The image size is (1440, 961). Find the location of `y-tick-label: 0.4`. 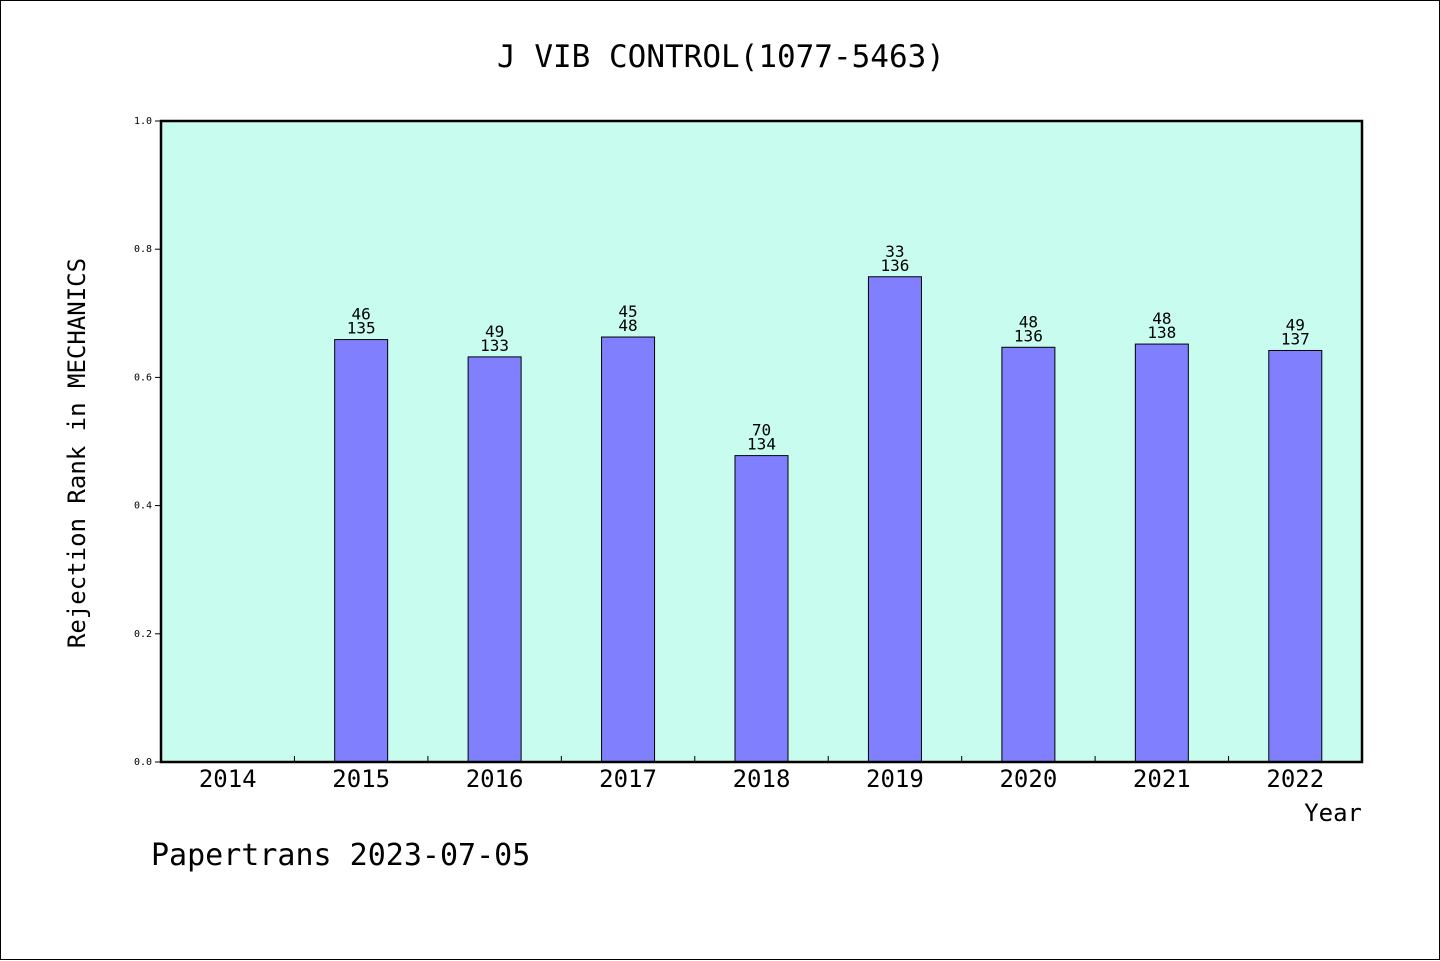

y-tick-label: 0.4 is located at coordinates (143, 506).